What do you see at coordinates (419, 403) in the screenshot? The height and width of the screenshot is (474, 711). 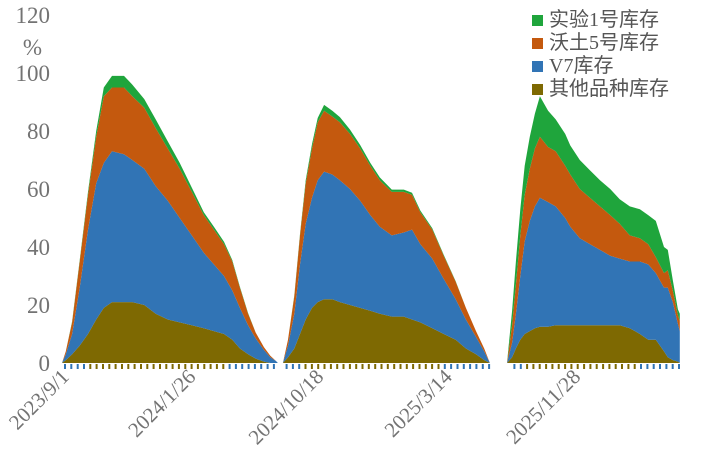 I see `x-axis-tick-label: 2025/3/14` at bounding box center [419, 403].